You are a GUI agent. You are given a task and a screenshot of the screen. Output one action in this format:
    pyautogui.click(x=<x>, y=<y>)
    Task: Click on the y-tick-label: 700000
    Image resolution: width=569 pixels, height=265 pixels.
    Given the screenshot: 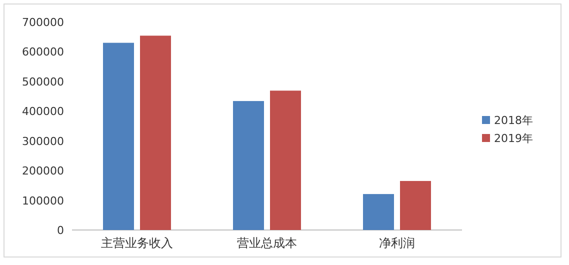 What is the action you would take?
    pyautogui.click(x=43, y=22)
    